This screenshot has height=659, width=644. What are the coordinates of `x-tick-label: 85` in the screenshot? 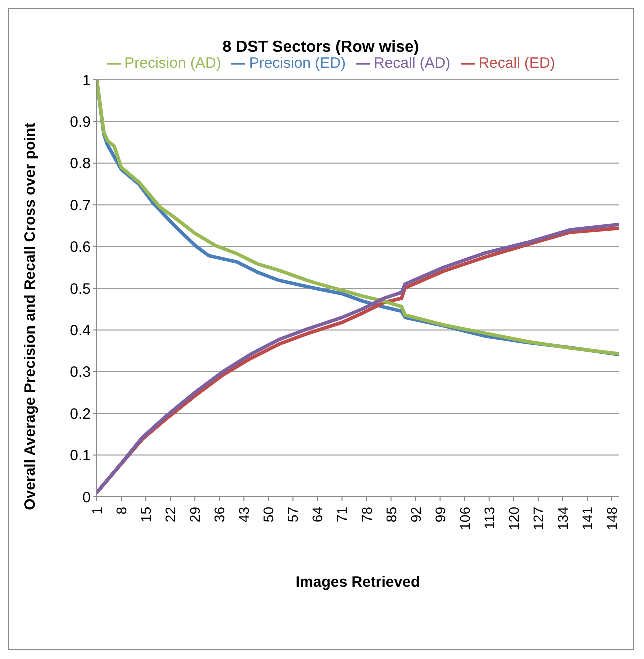 It's located at (391, 514).